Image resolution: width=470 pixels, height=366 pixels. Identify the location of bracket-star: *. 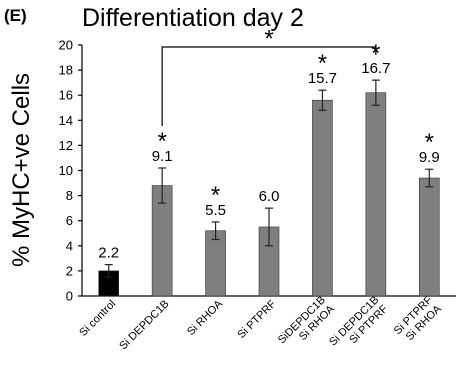
(268, 39).